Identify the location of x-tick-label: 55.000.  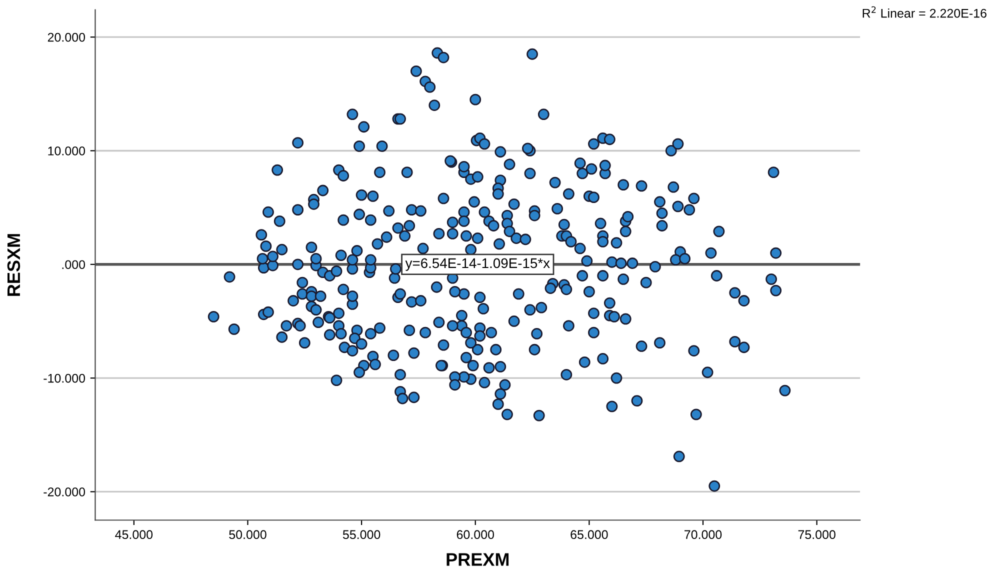
(361, 535).